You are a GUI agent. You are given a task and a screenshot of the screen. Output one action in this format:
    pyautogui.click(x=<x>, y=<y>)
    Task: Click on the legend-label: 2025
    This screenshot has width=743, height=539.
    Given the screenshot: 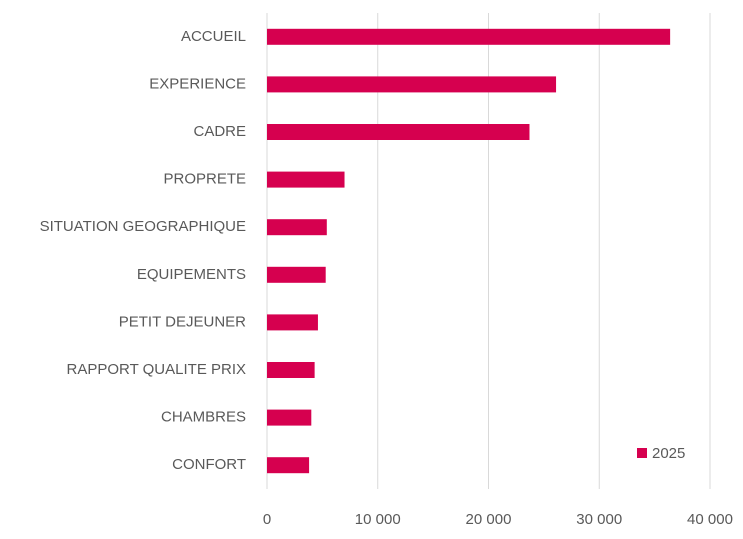 What is the action you would take?
    pyautogui.click(x=668, y=453)
    